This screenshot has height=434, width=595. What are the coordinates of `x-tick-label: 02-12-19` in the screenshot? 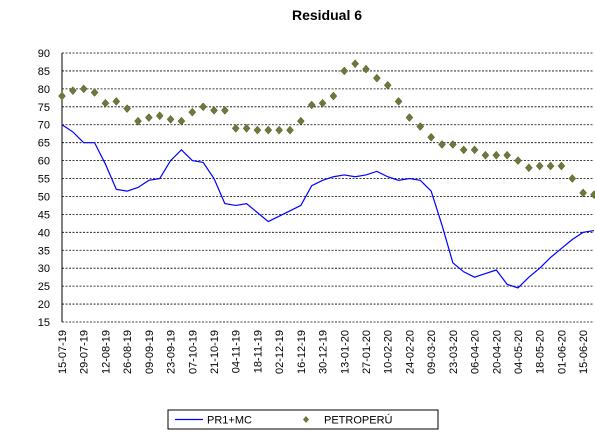 It's located at (280, 352).